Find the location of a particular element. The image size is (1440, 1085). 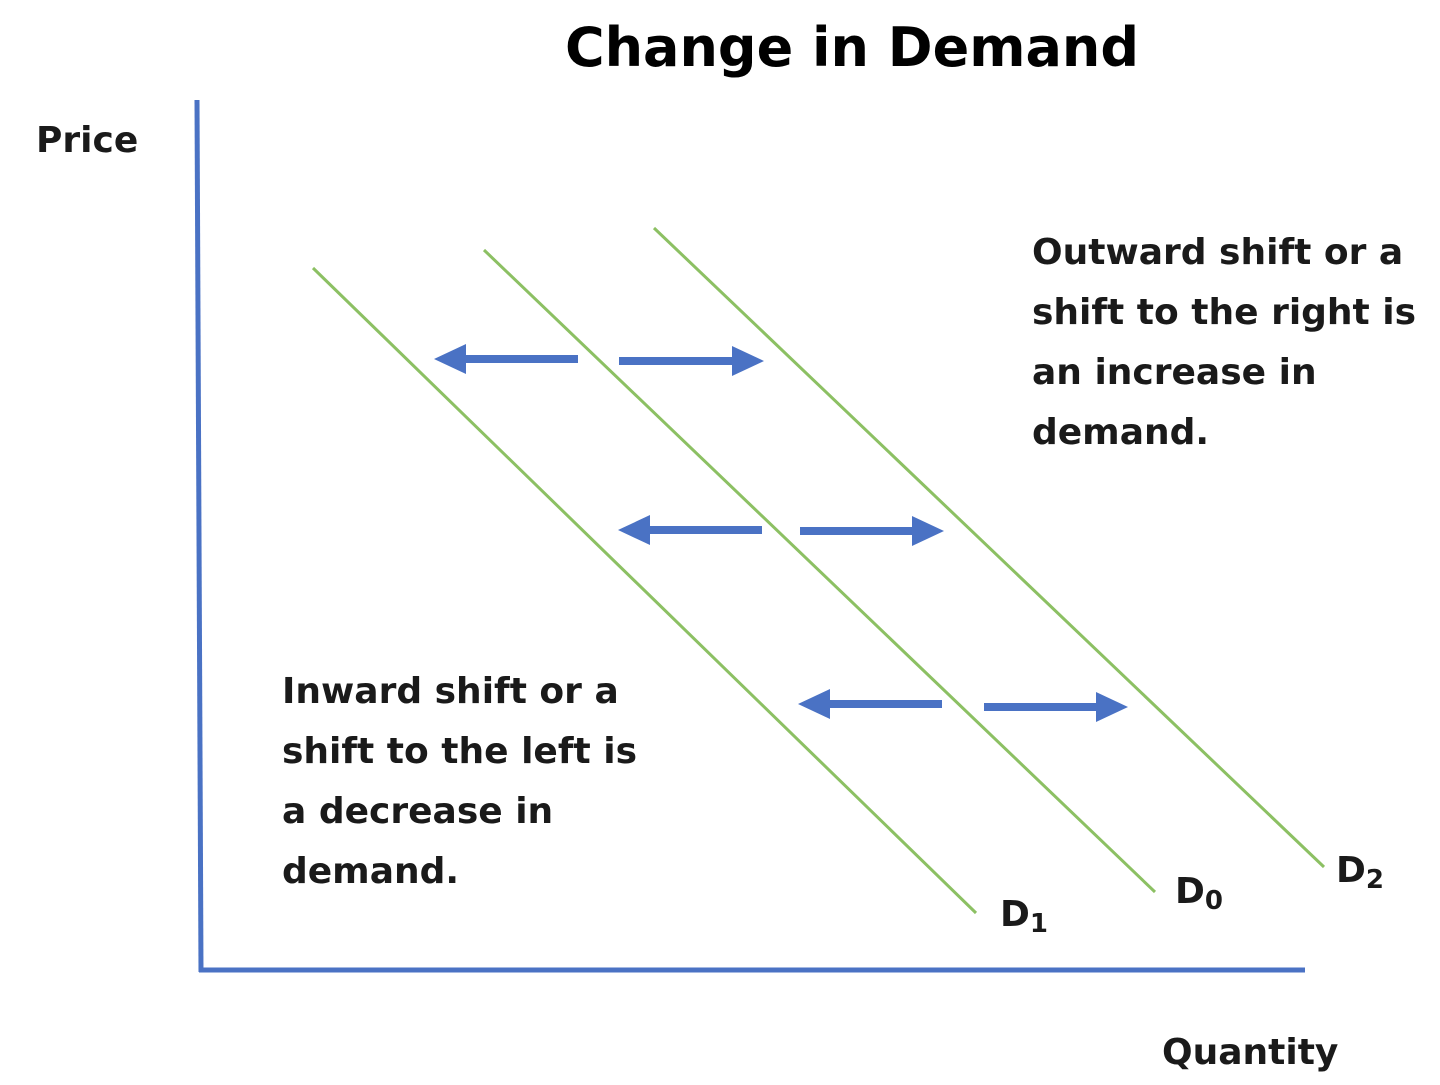

increase-note-line: Outward shift or a is located at coordinates (1217, 252).